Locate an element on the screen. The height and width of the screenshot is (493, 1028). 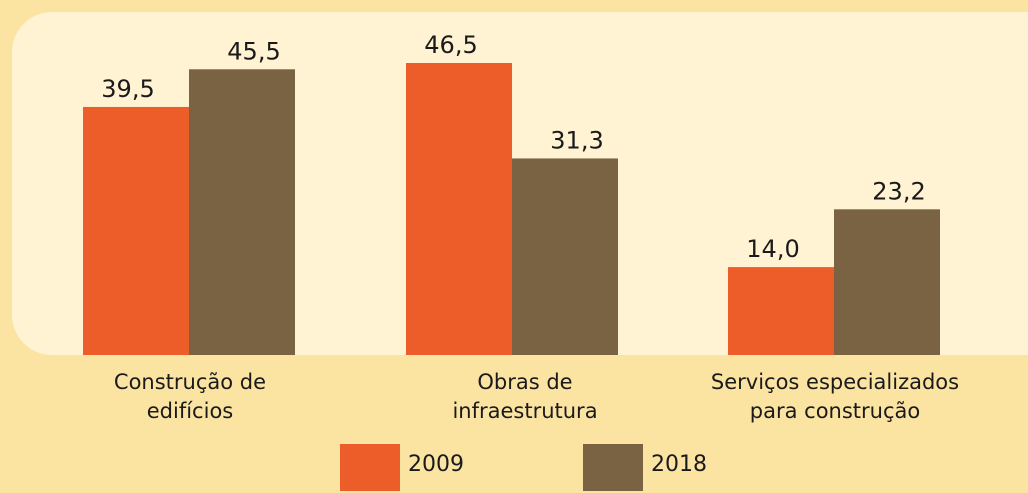
value-label: 14,0 is located at coordinates (772, 249).